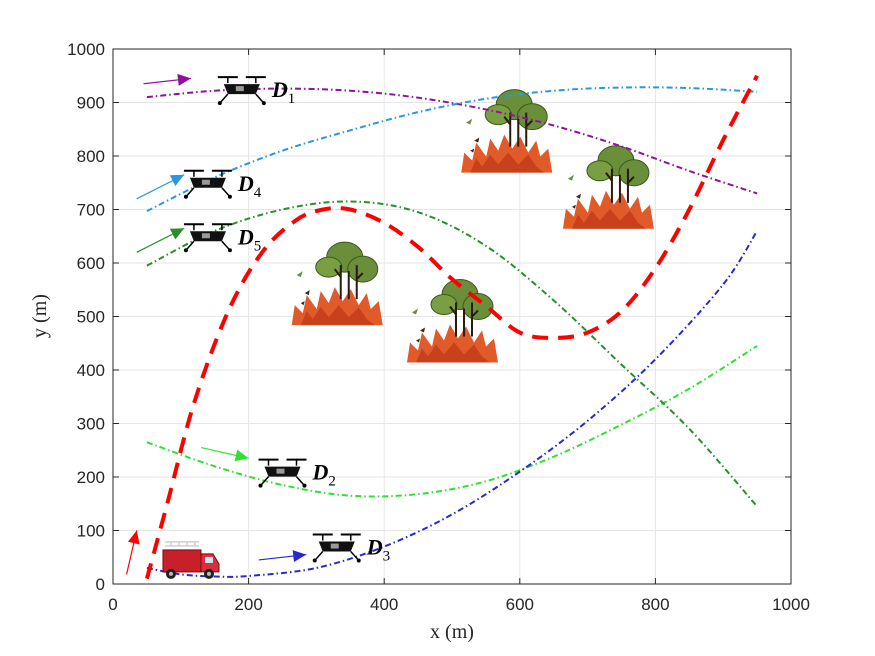  I want to click on y-tick-label: 0, so click(100, 584).